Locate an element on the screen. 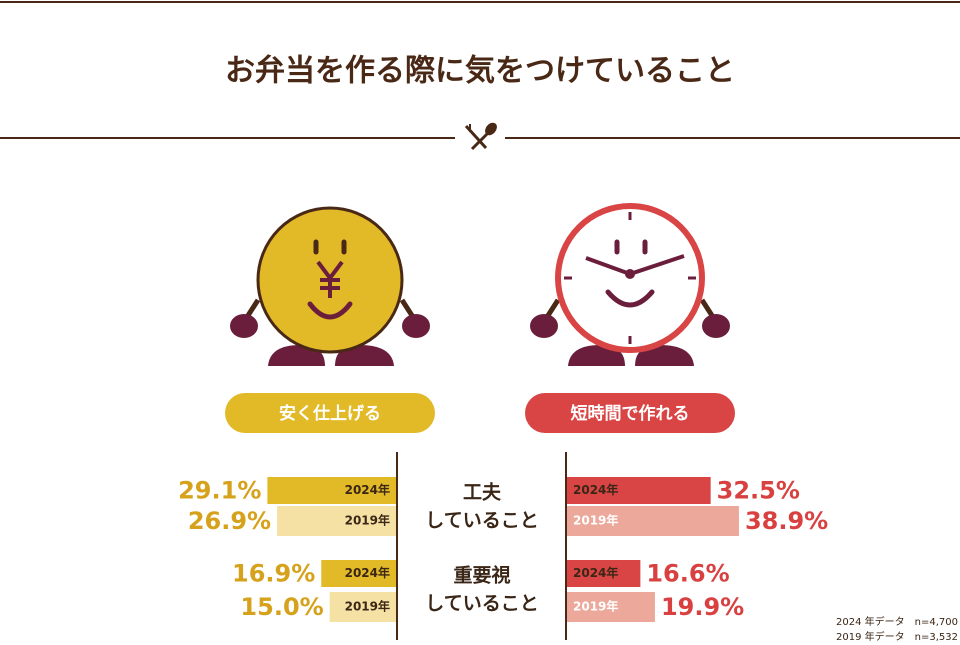 The image size is (960, 645). panel-title: 短時間で作れる is located at coordinates (630, 413).